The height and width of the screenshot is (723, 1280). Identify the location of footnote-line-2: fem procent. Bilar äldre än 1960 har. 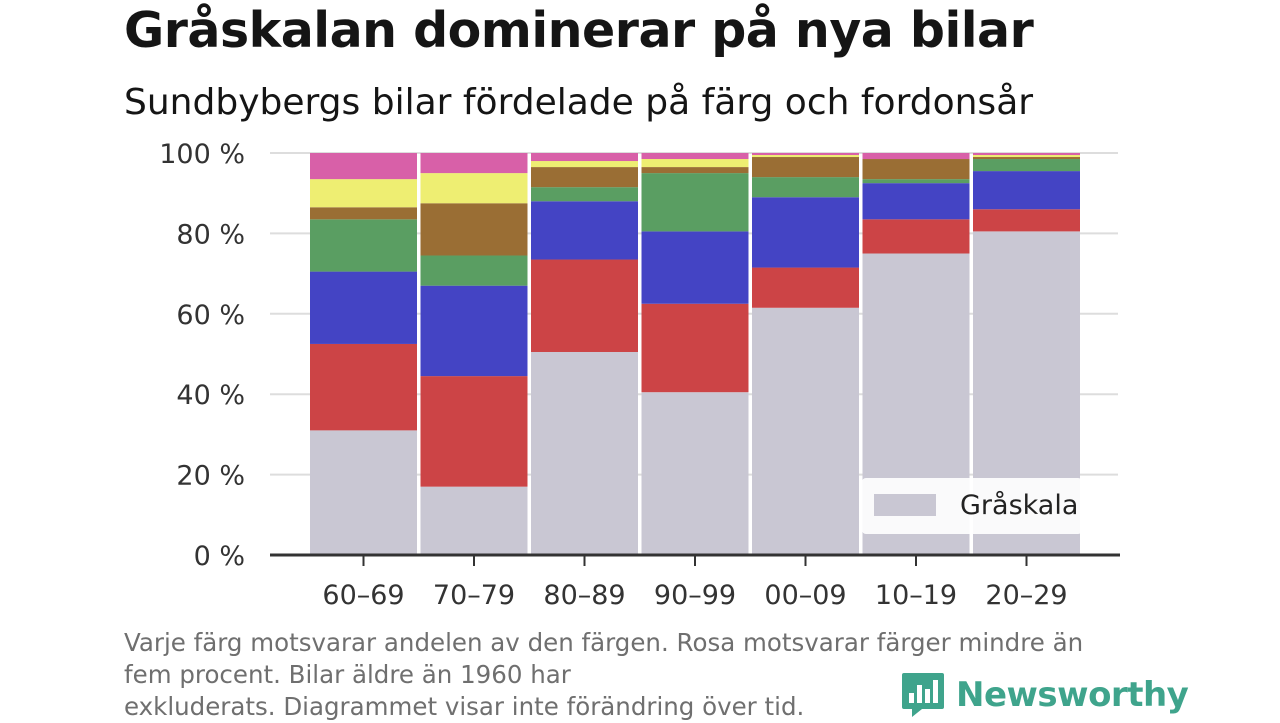
(347, 674).